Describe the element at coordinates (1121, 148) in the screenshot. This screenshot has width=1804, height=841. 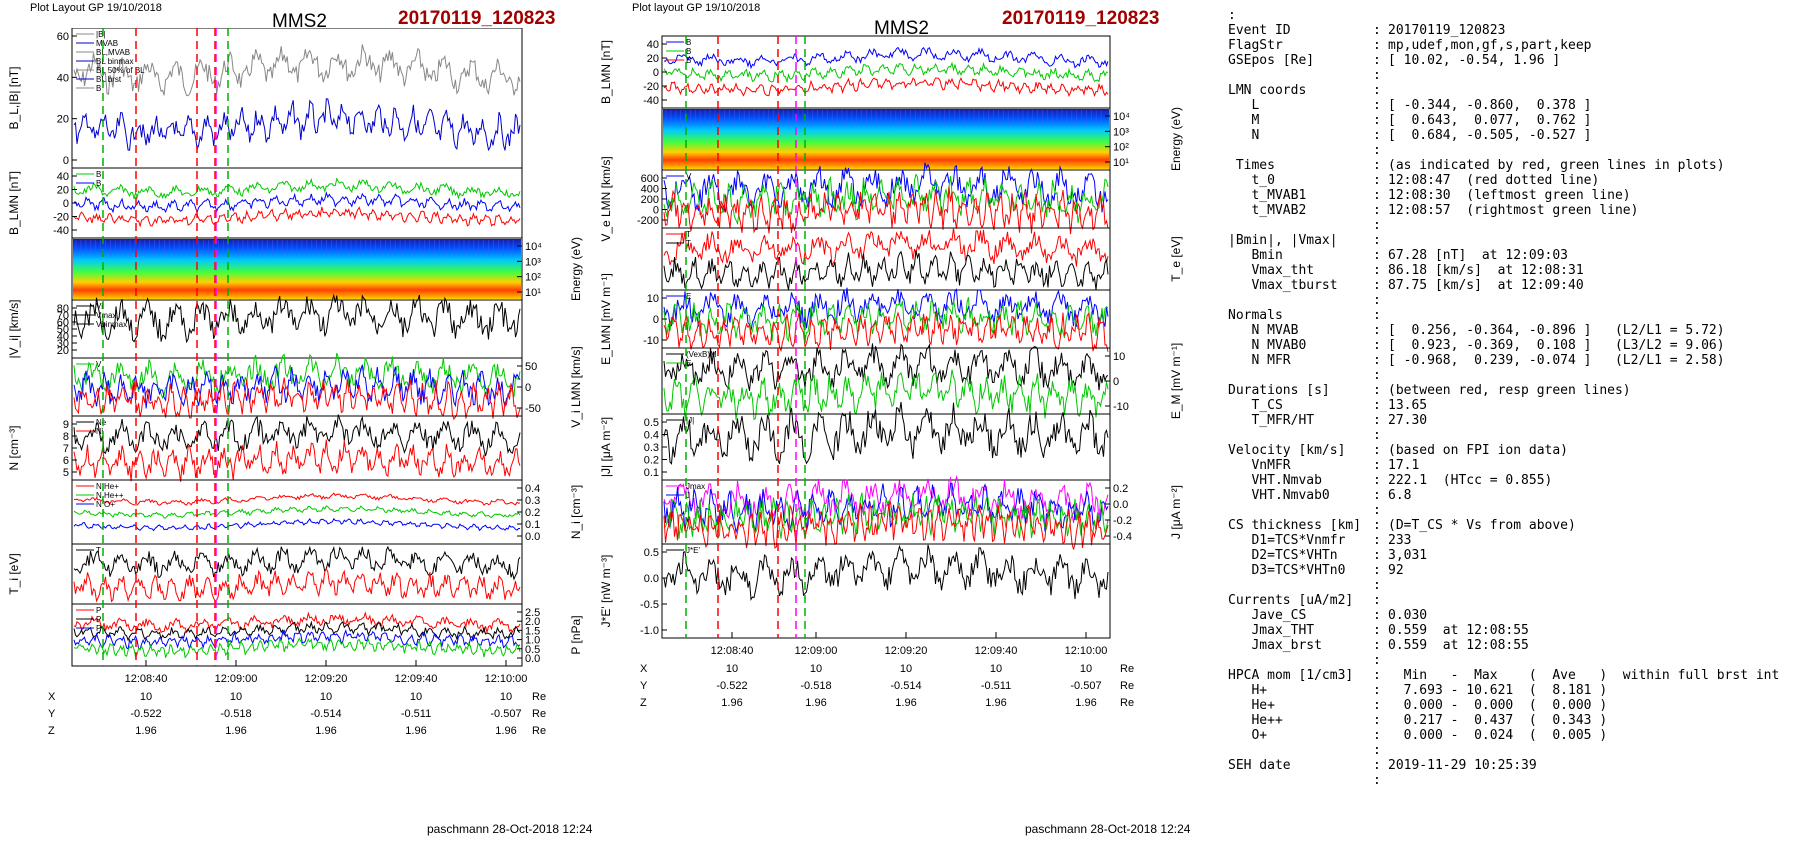
I see `y-tick-label: 10²` at that location.